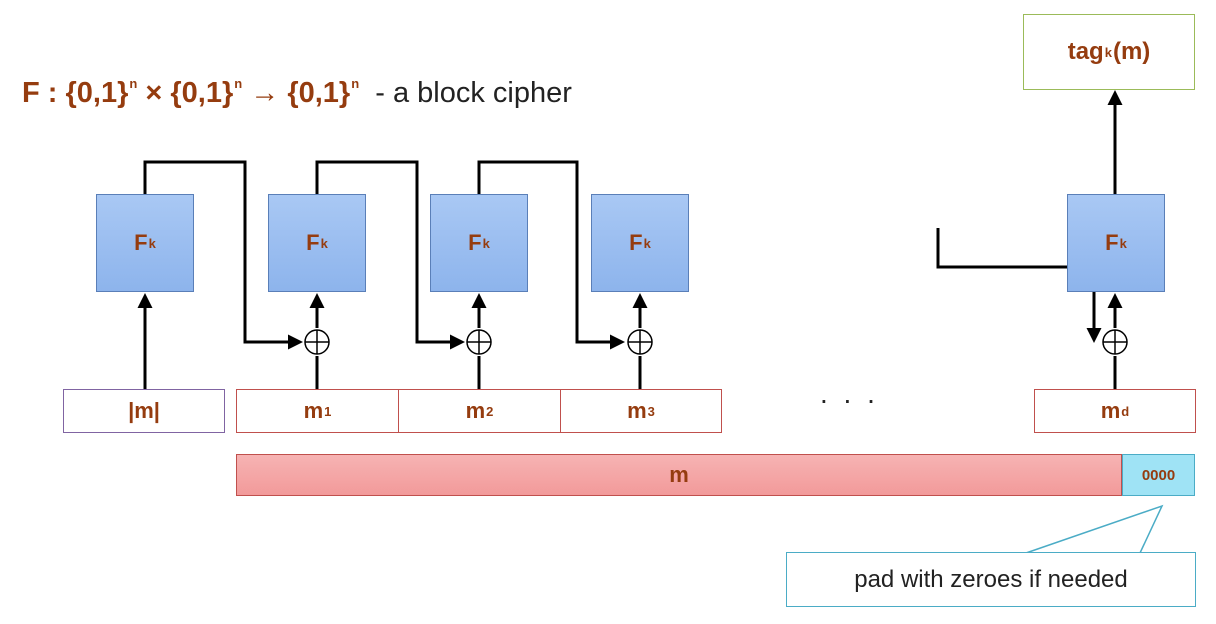  Describe the element at coordinates (1158, 475) in the screenshot. I see `padding-bar: 0000` at that location.